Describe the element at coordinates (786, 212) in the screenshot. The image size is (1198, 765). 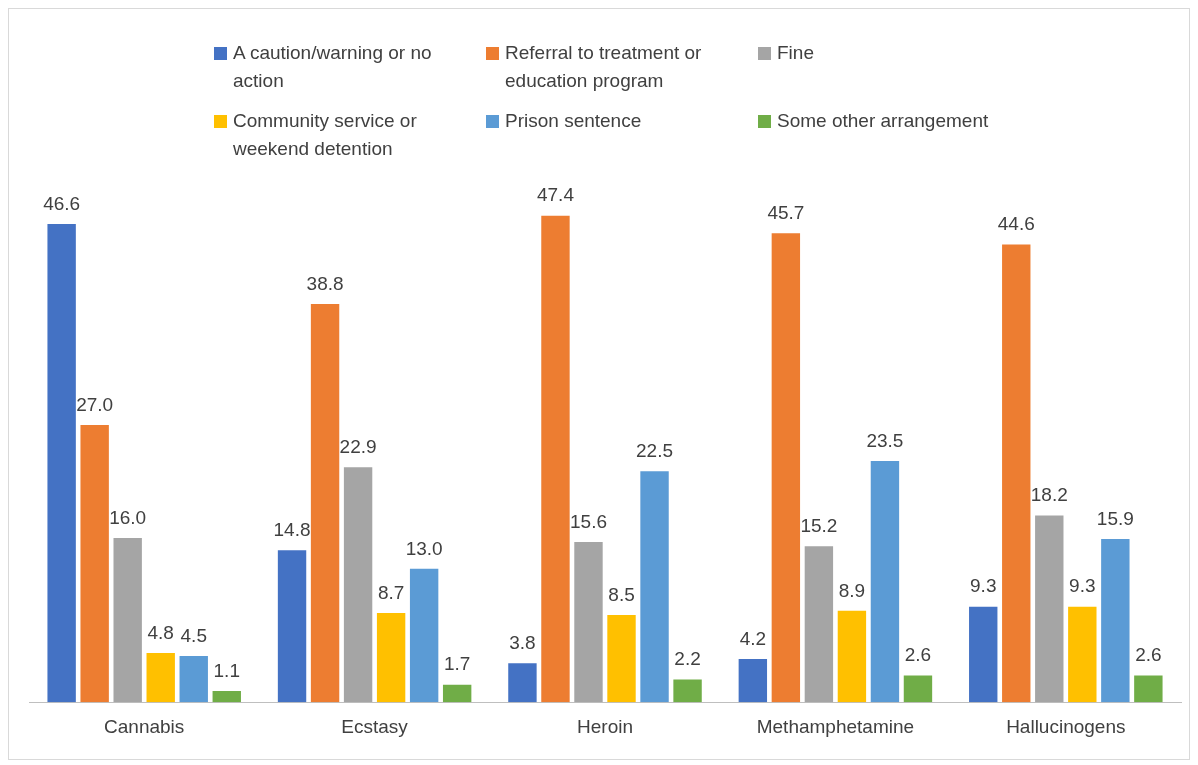
I see `data-label: 45.7` at that location.